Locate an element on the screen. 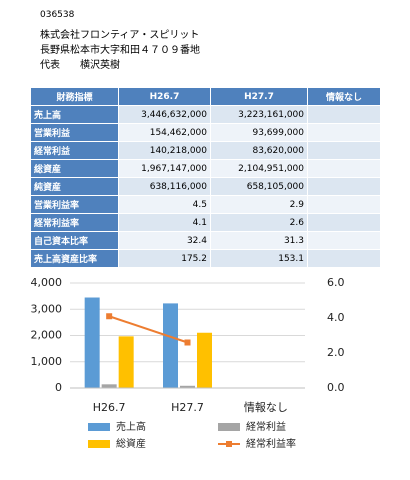 The height and width of the screenshot is (480, 410). table-row: 営業利益 154,462,000 93,699,000 is located at coordinates (205, 132).